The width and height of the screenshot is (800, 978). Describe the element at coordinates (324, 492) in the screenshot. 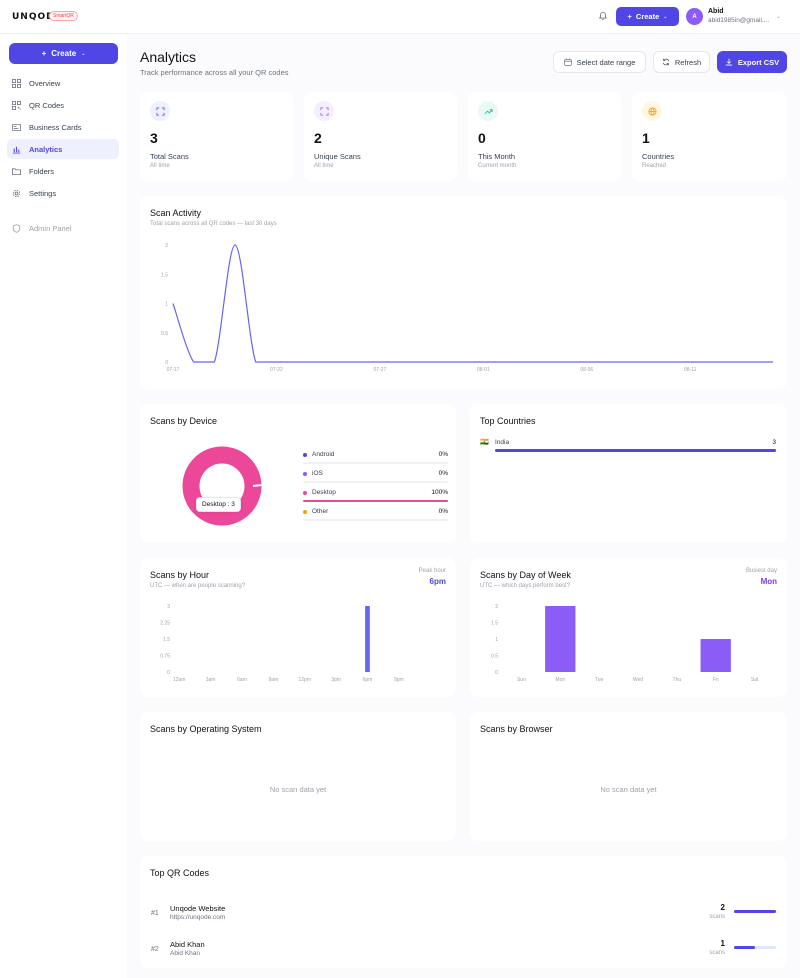

I see `legend-name: Desktop` at that location.